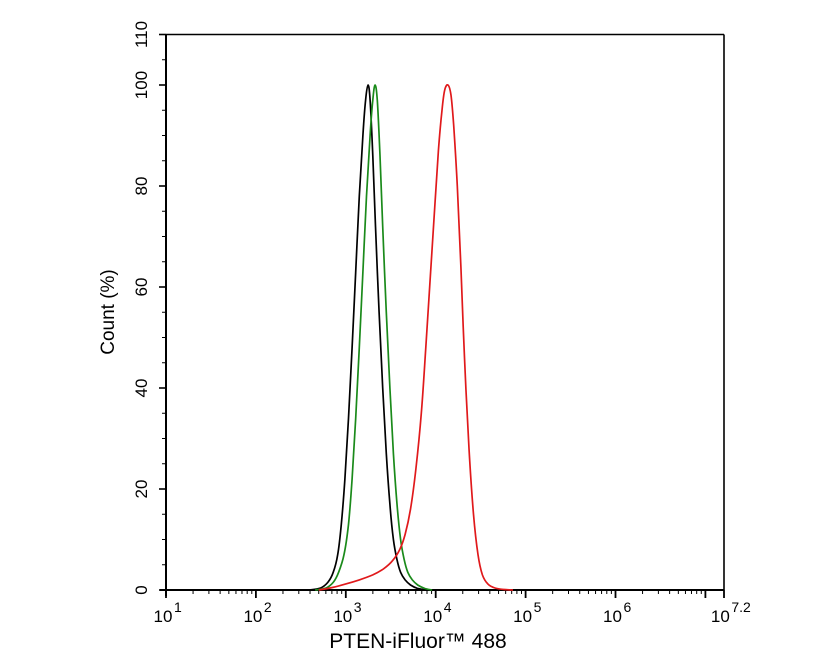 The height and width of the screenshot is (668, 835). I want to click on x-tick-exponent: 4, so click(448, 607).